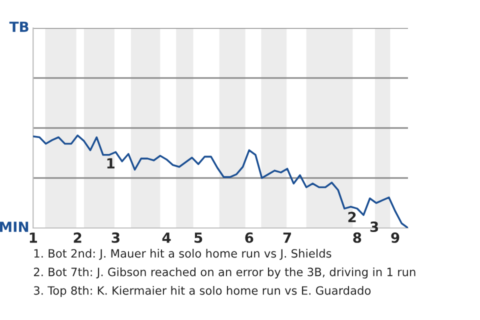  What do you see at coordinates (183, 254) in the screenshot?
I see `text: 1. Bot 2nd: J. Mauer hit a solo home run vs J. Shields` at bounding box center [183, 254].